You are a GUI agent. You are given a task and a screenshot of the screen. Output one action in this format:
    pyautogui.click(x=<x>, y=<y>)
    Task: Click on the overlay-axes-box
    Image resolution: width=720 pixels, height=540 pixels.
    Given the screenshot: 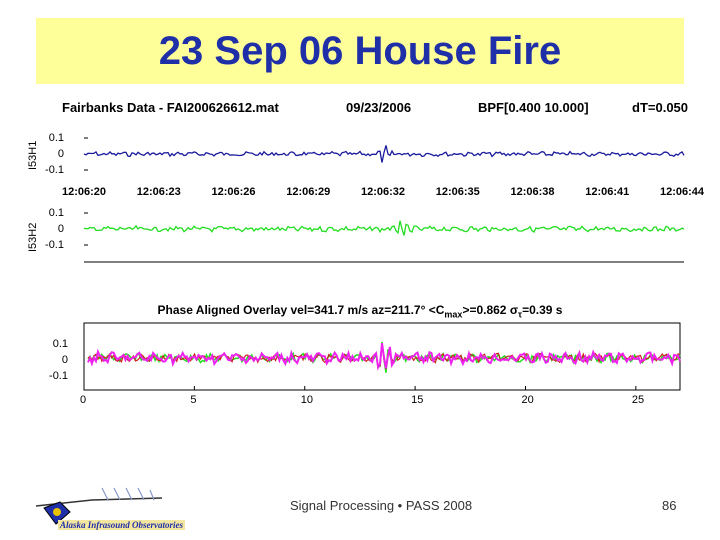 What is the action you would take?
    pyautogui.click(x=382, y=356)
    